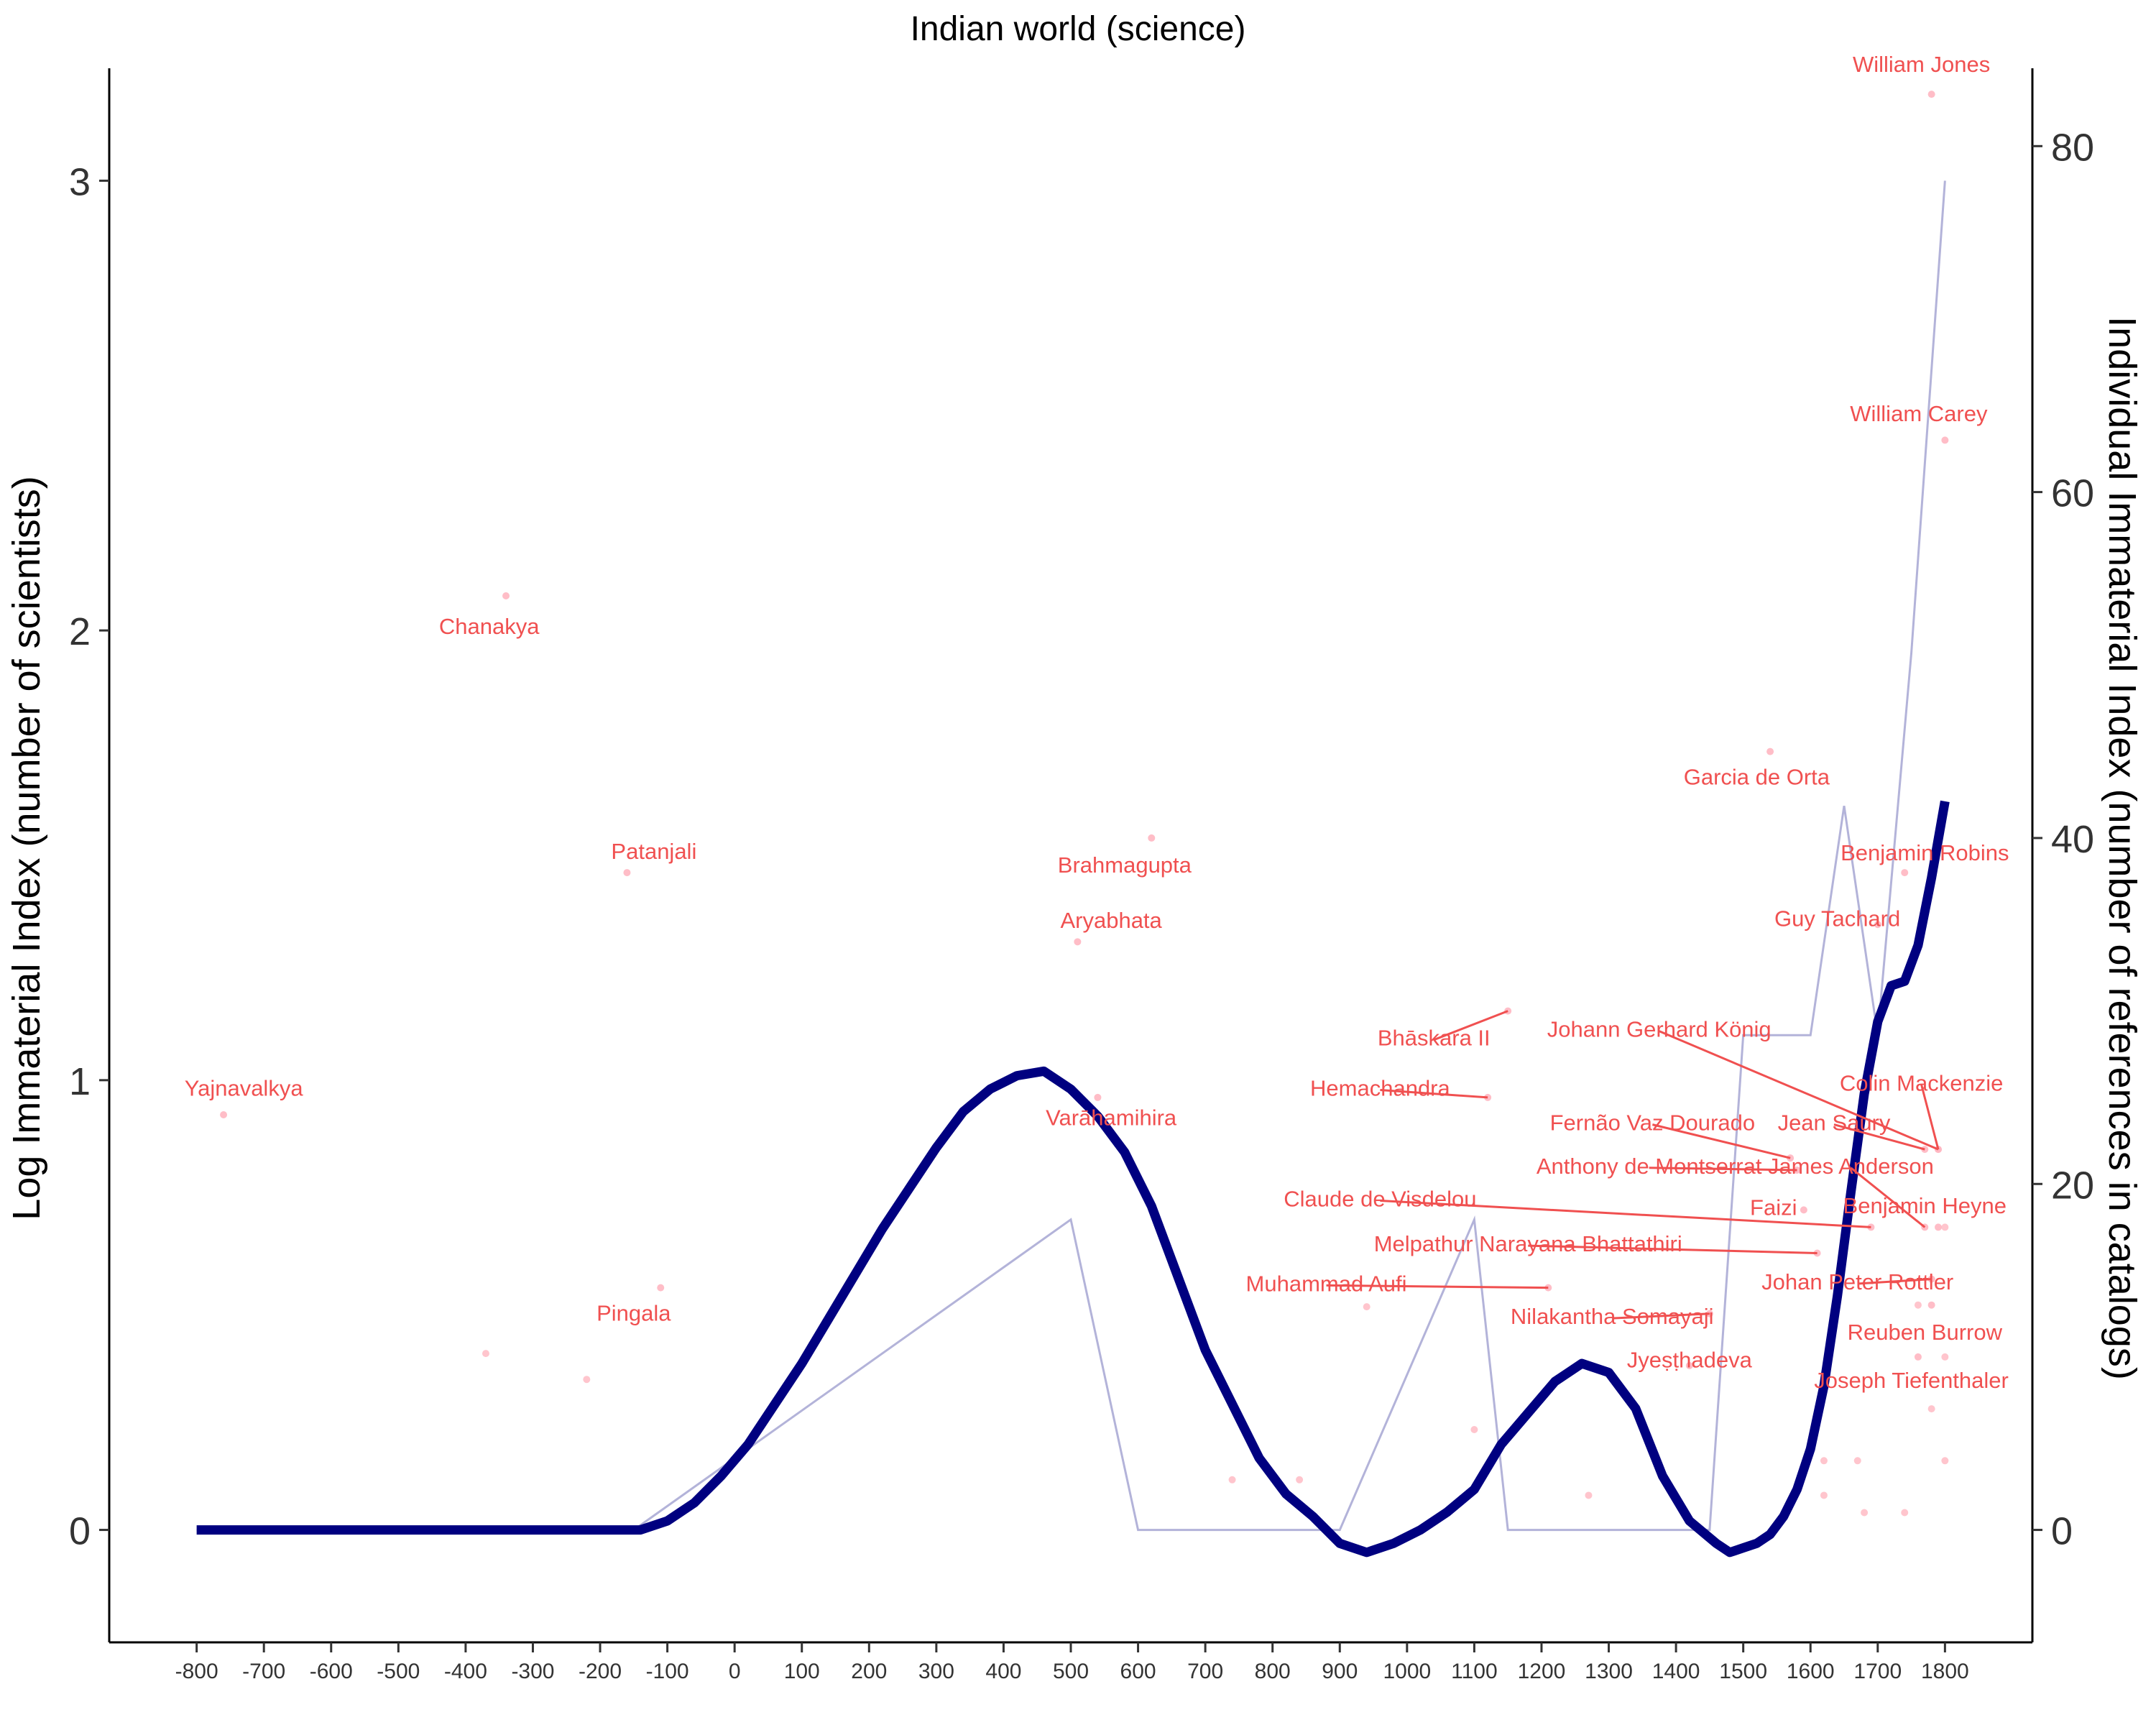 This screenshot has height=1725, width=2156. Describe the element at coordinates (1407, 1671) in the screenshot. I see `x-tick-label: 1000` at that location.